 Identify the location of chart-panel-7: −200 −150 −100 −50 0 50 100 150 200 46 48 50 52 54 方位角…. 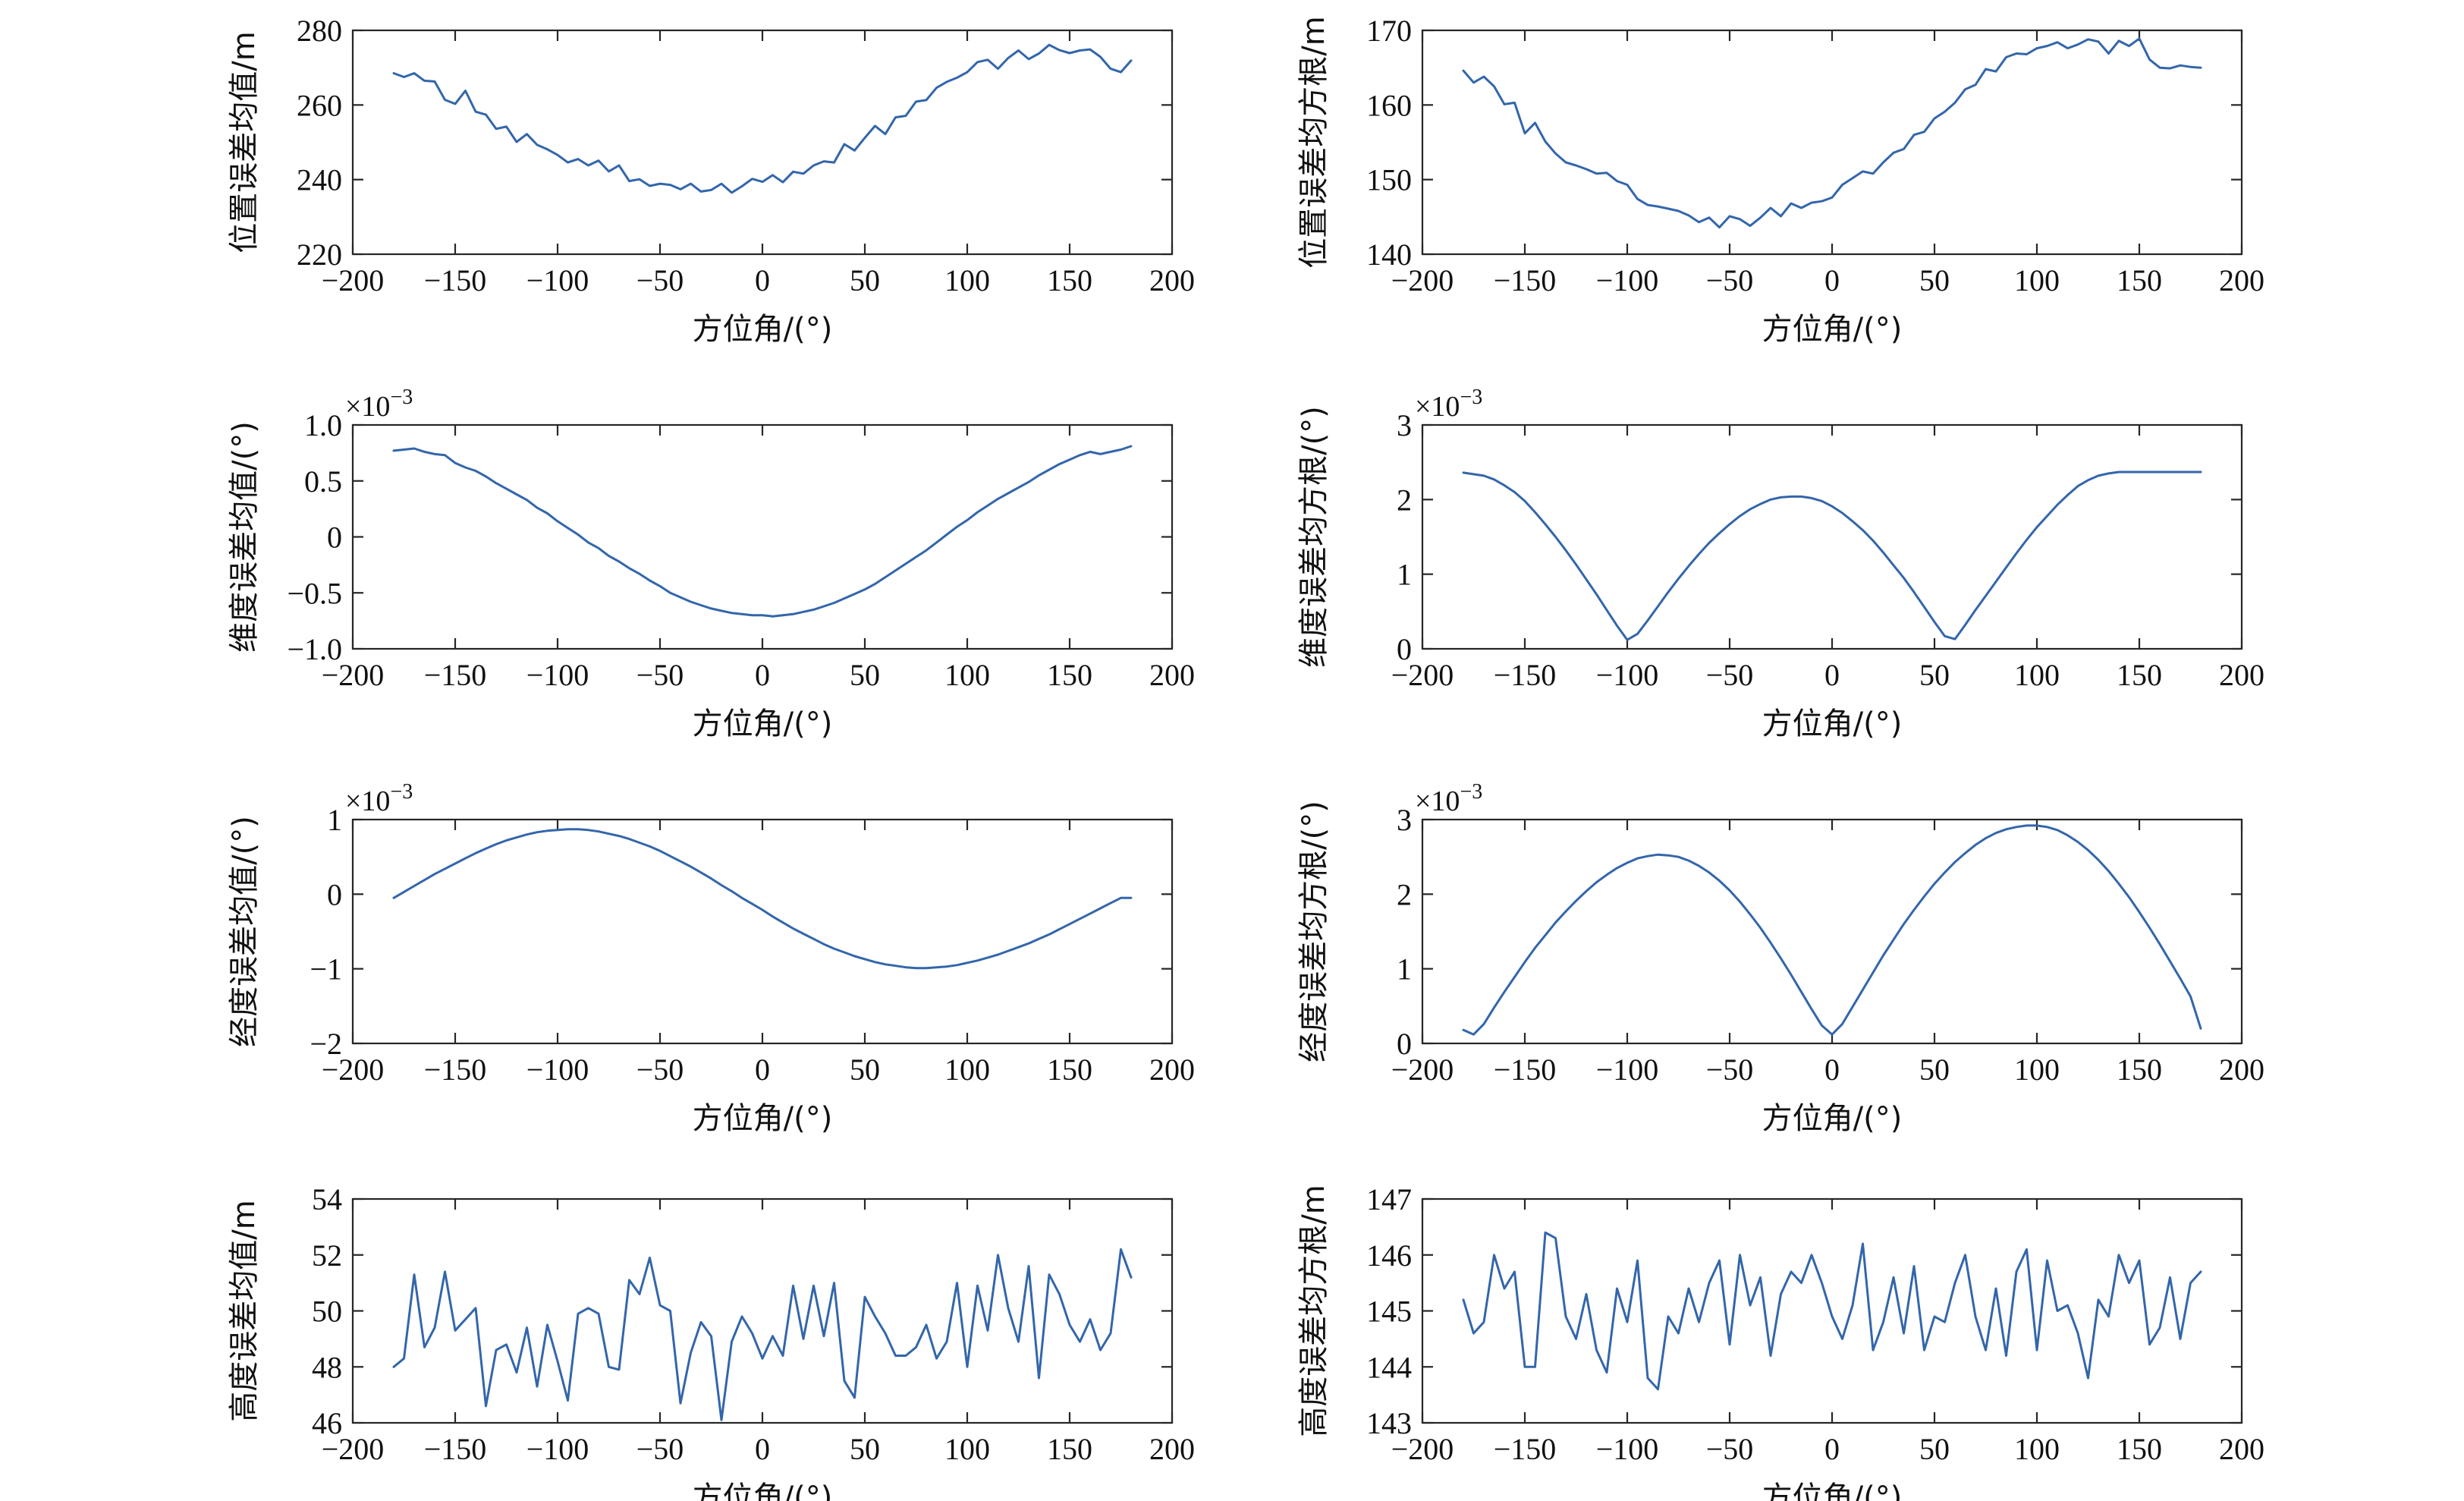
(711, 1341).